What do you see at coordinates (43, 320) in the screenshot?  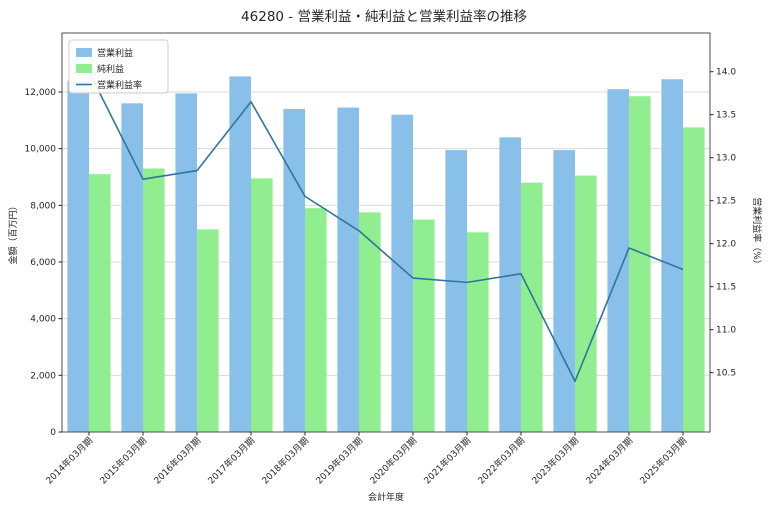 I see `left-tick-label: 4,000` at bounding box center [43, 320].